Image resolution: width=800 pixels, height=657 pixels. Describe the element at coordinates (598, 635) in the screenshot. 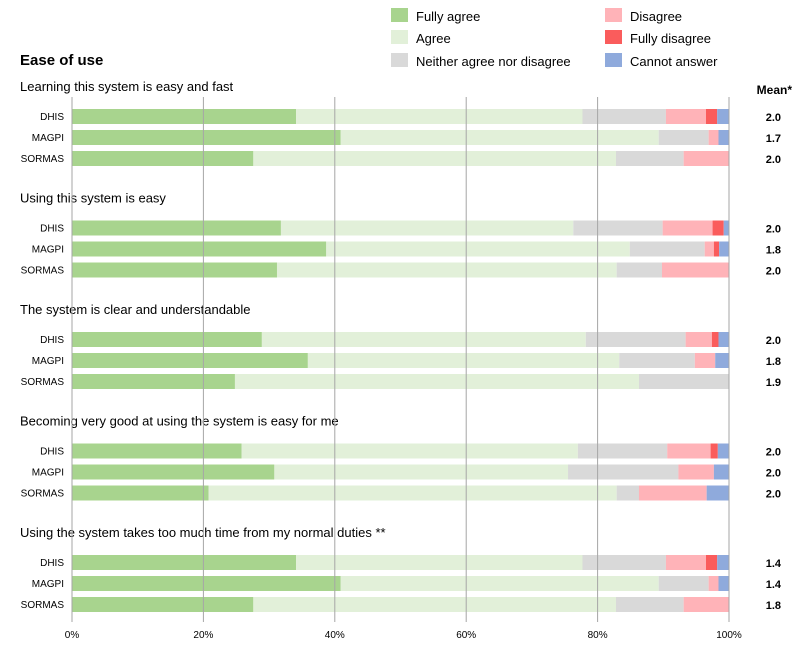

I see `x-tick-label: 80%` at that location.